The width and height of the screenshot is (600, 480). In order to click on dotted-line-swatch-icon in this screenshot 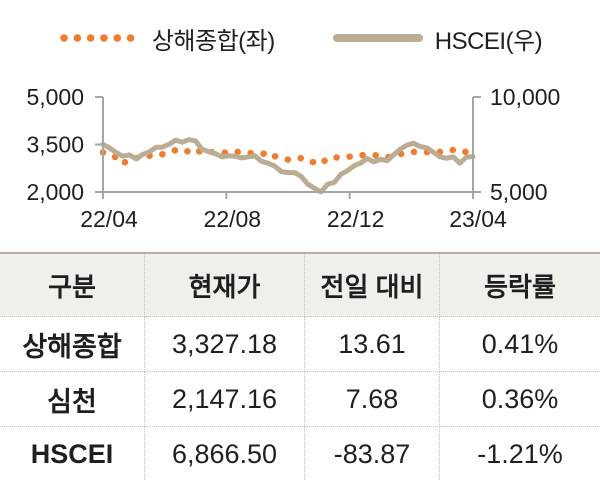, I will do `click(99, 38)`.